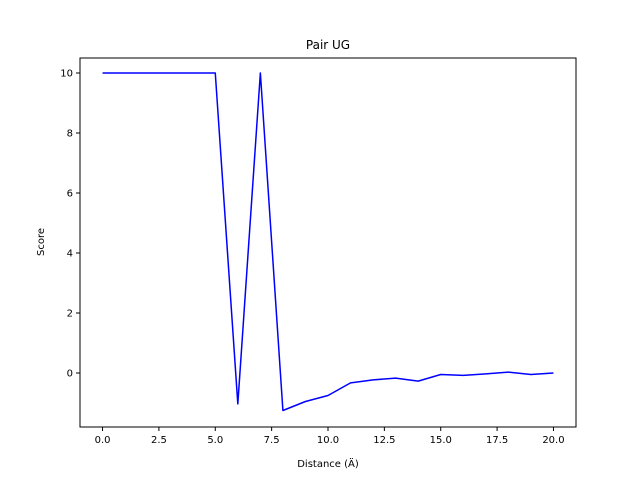  What do you see at coordinates (328, 440) in the screenshot?
I see `x-tick-label: 10.0` at bounding box center [328, 440].